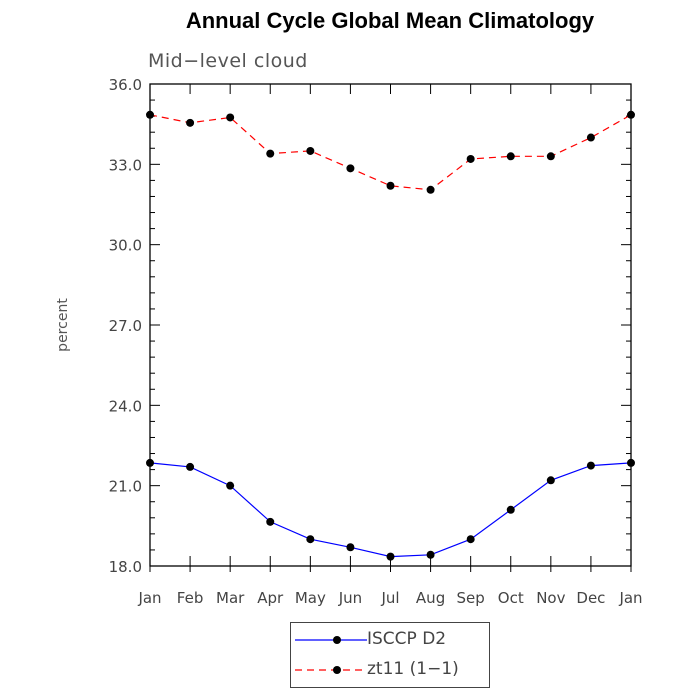 The width and height of the screenshot is (700, 700). I want to click on x-tick-label: Aug, so click(430, 598).